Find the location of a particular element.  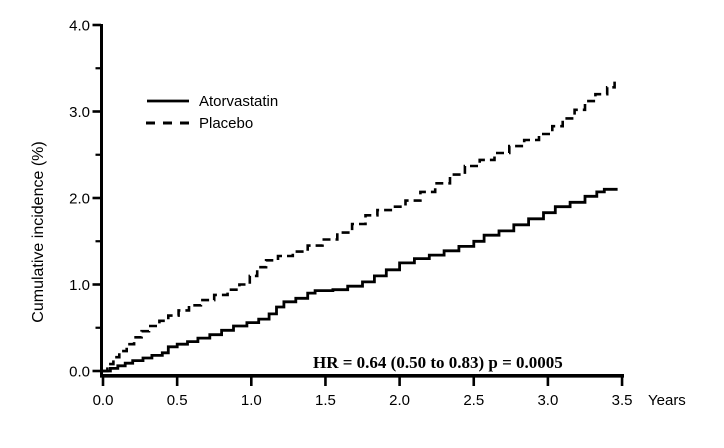

y-tick-label: 0.0 is located at coordinates (79, 372).